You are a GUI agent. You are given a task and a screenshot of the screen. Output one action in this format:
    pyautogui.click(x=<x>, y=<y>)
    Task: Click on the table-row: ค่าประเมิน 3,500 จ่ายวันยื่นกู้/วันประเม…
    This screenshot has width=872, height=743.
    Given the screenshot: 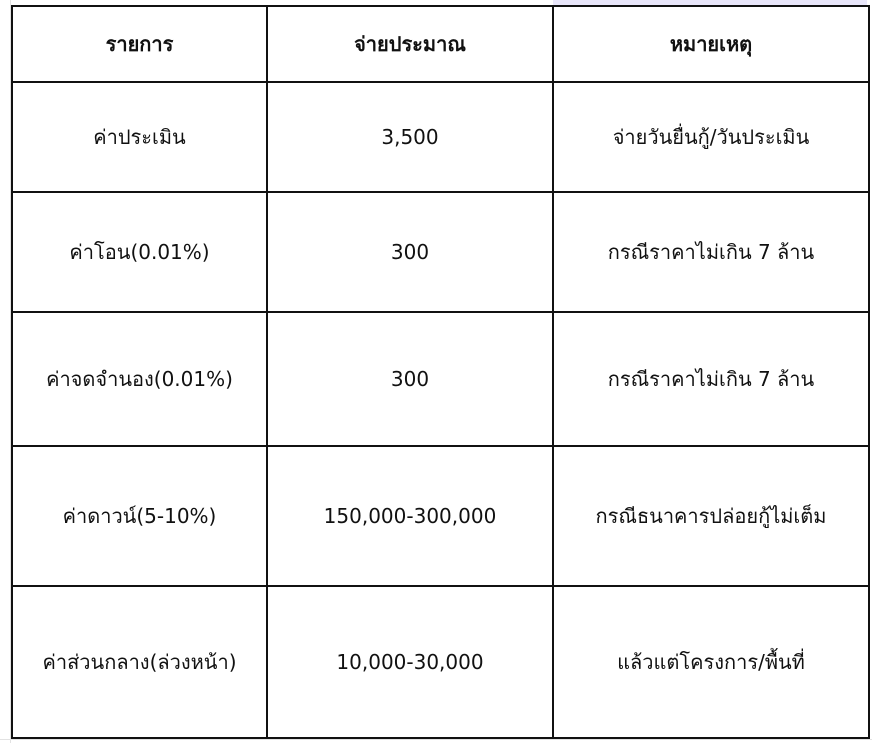 What is the action you would take?
    pyautogui.click(x=440, y=137)
    